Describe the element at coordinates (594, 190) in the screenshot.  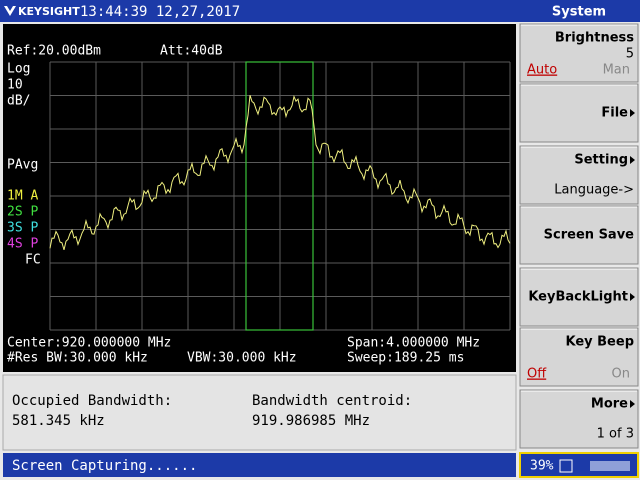
I see `softkey-sub: Language->` at that location.